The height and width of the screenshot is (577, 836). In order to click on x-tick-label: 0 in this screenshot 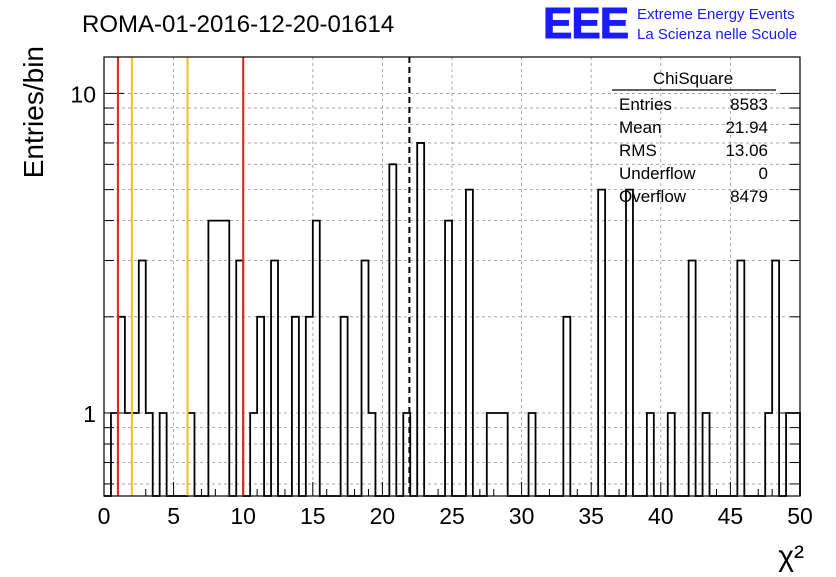, I will do `click(104, 516)`.